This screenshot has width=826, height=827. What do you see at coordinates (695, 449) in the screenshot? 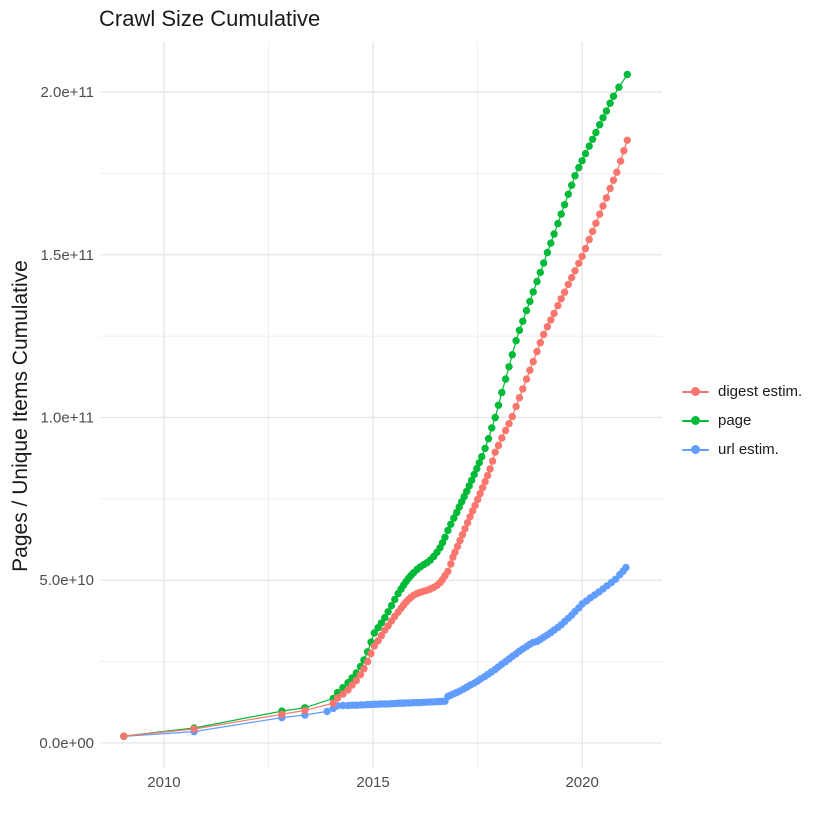
I see `legend-key-url-estim-icon` at bounding box center [695, 449].